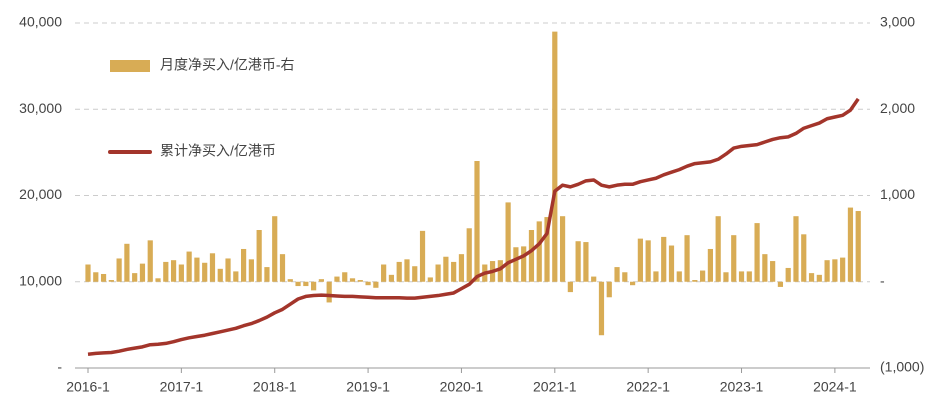  Describe the element at coordinates (882, 280) in the screenshot. I see `y2-tick-label: -` at that location.